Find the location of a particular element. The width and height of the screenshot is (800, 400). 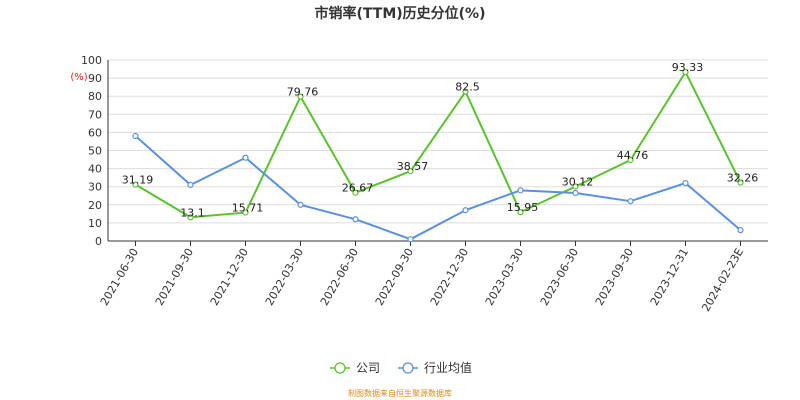

data-label: 15.71 is located at coordinates (248, 208).